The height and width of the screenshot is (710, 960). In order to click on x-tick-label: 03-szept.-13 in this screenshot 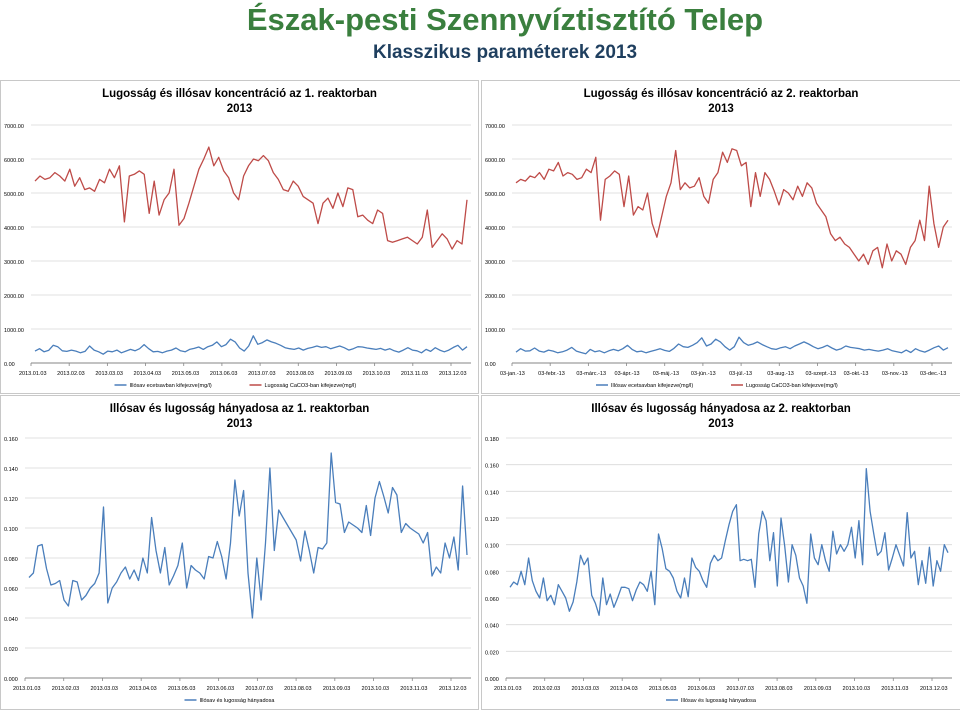, I will do `click(820, 374)`.